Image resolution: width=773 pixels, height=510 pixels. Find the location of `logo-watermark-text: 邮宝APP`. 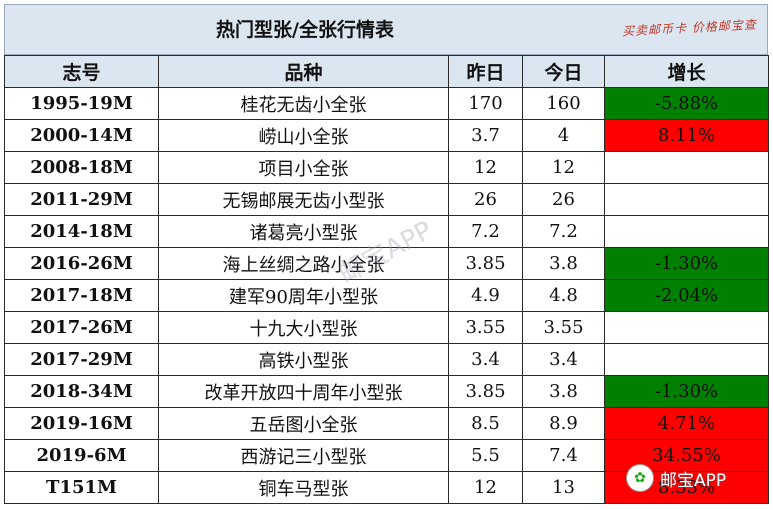

logo-watermark-text: 邮宝APP is located at coordinates (693, 480).